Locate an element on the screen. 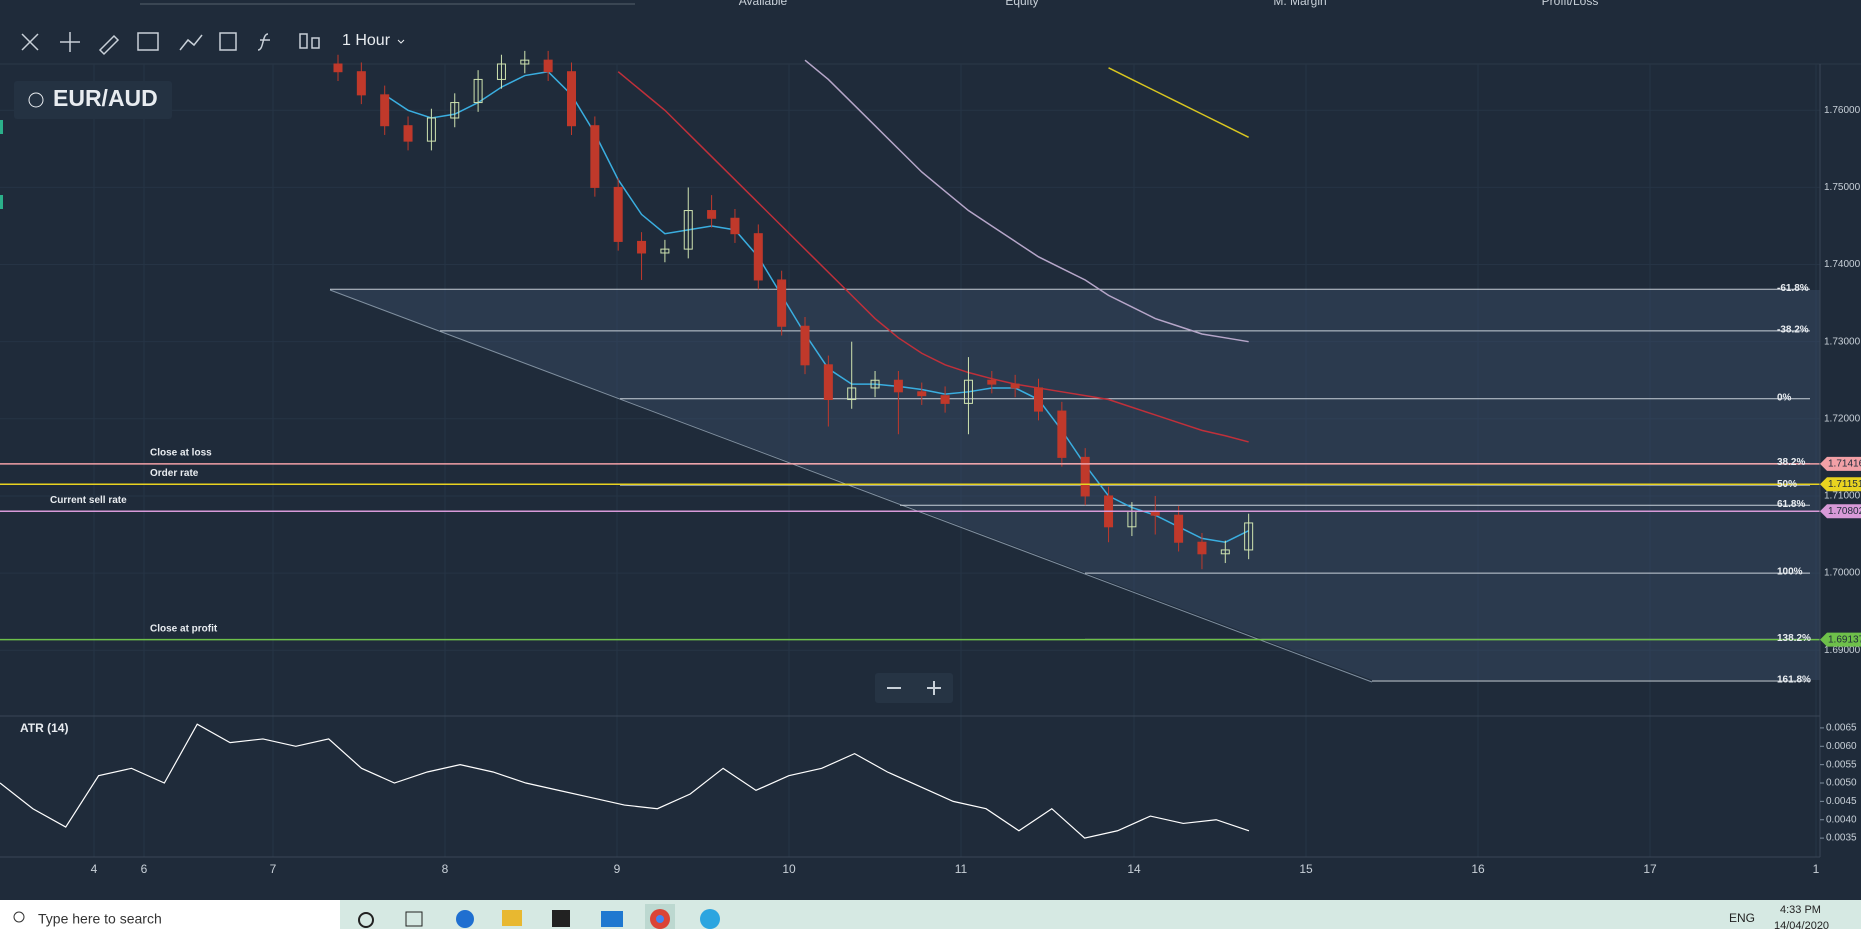 This screenshot has width=1861, height=929. order-label: Close at profit is located at coordinates (184, 628).